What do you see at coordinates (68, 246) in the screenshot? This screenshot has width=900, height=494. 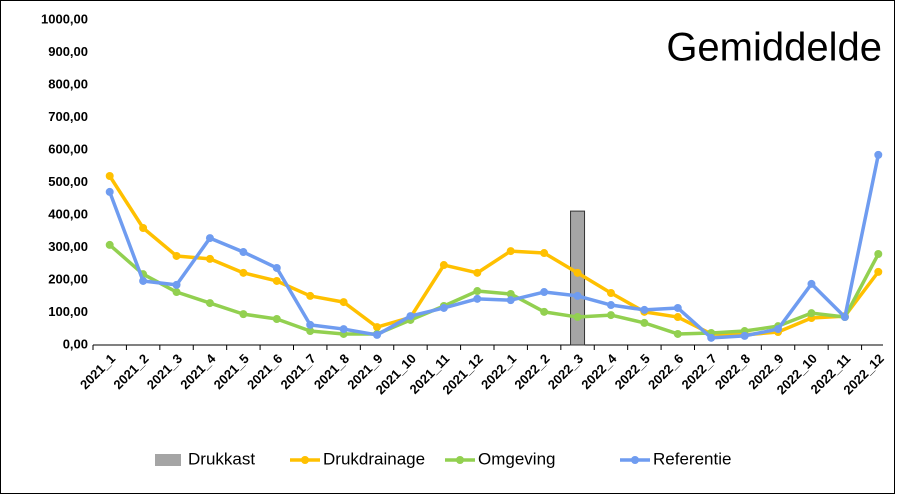 I see `y-tick-label: 300,00` at bounding box center [68, 246].